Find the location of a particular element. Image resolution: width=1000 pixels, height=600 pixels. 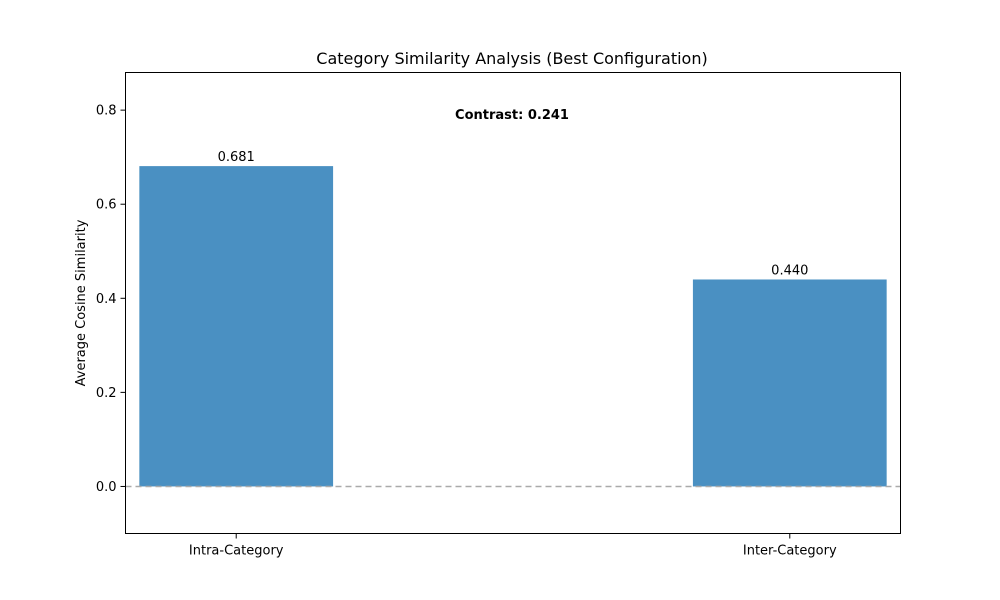

y-tick-label: 0.6 is located at coordinates (106, 205).